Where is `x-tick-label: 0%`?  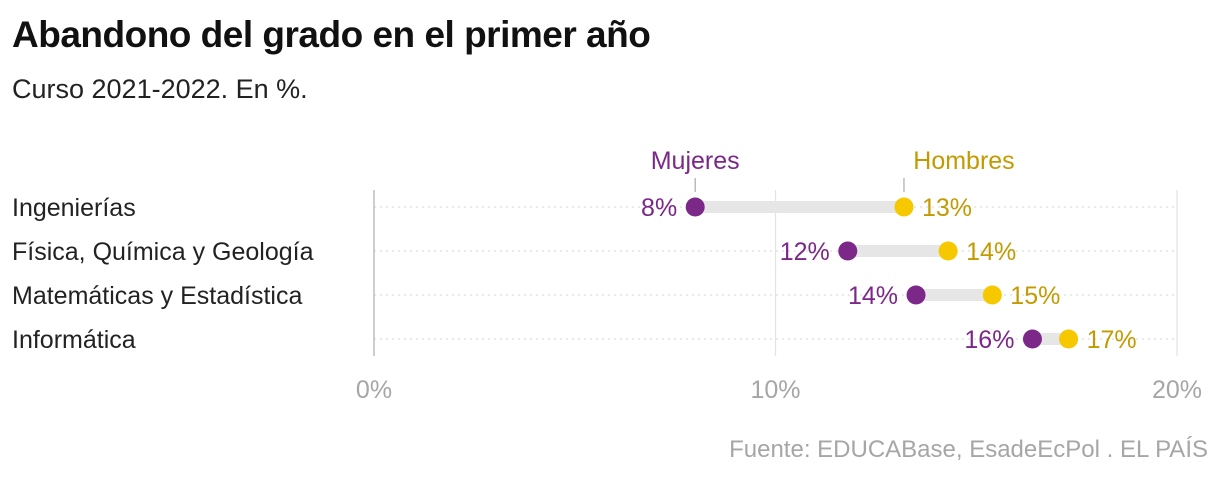
x-tick-label: 0% is located at coordinates (374, 390).